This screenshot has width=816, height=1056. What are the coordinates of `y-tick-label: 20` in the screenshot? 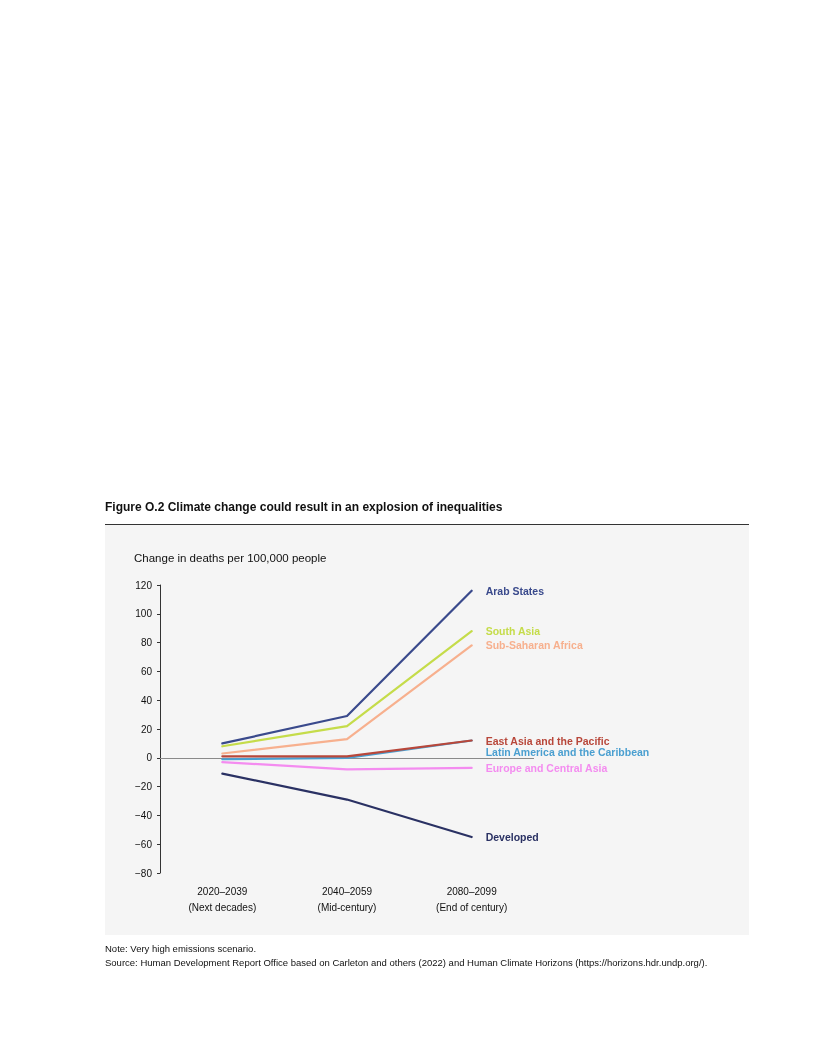 It's located at (146, 729).